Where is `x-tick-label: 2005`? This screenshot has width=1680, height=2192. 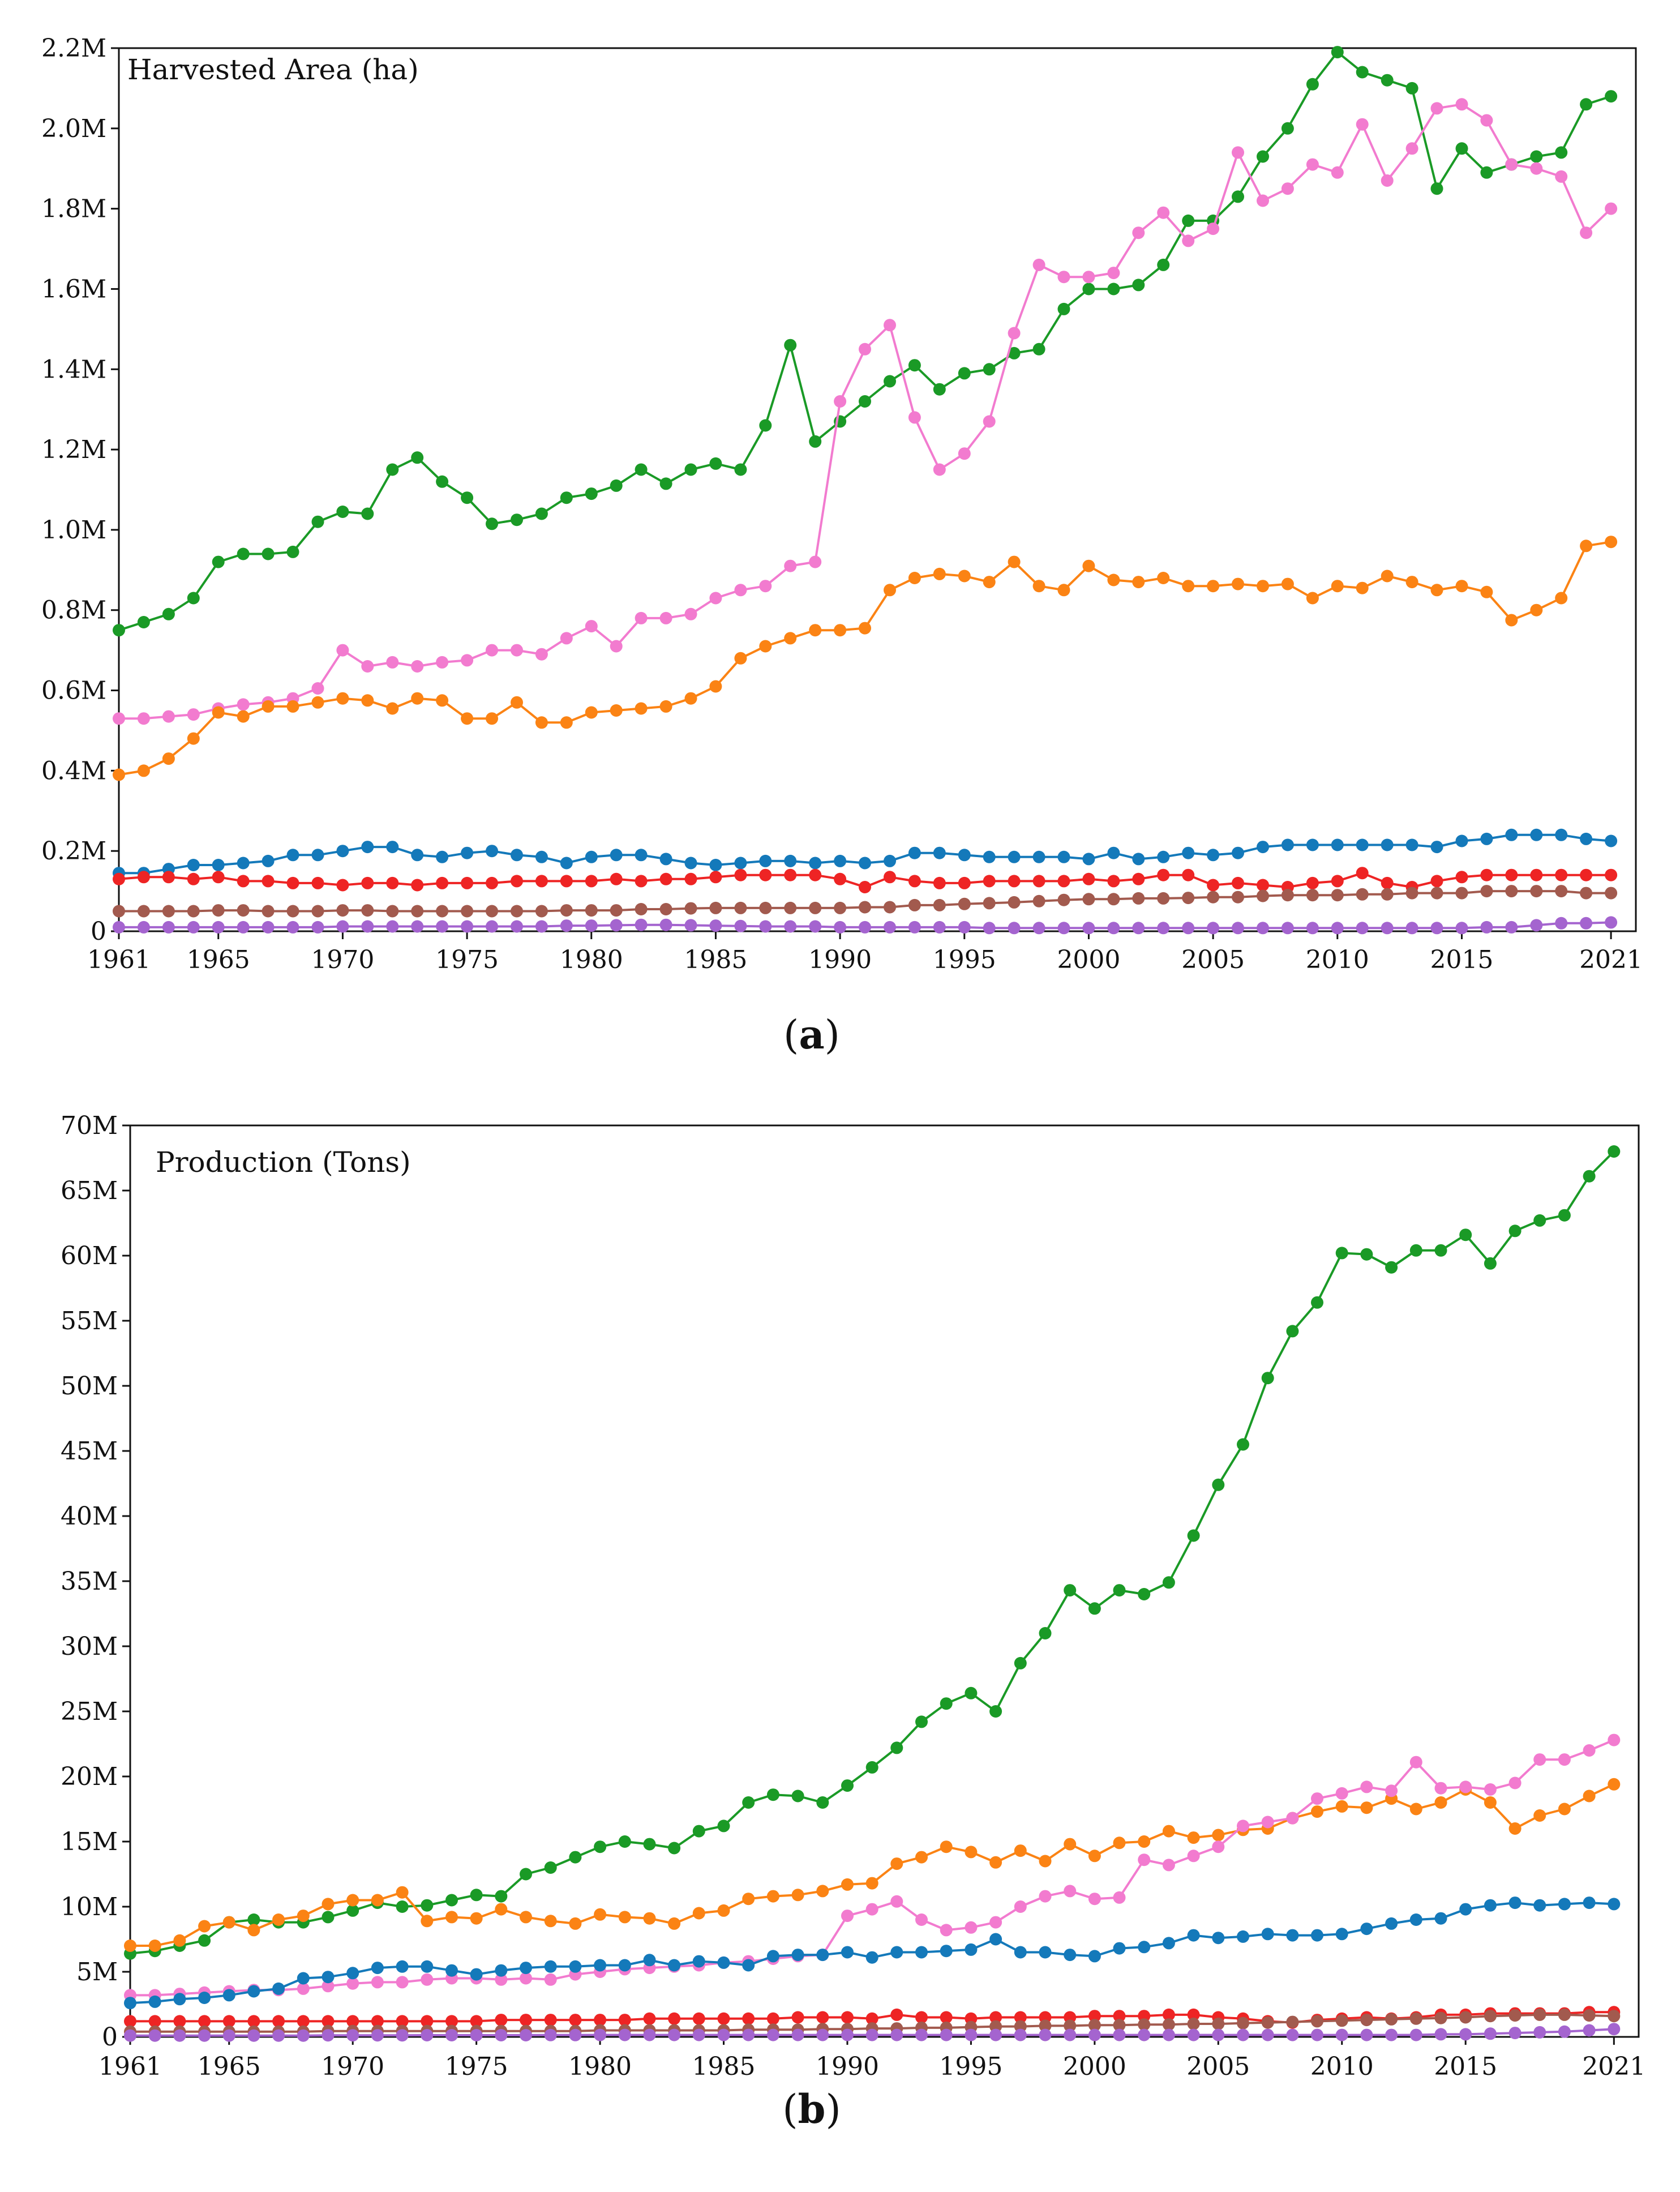 x-tick-label: 2005 is located at coordinates (1213, 959).